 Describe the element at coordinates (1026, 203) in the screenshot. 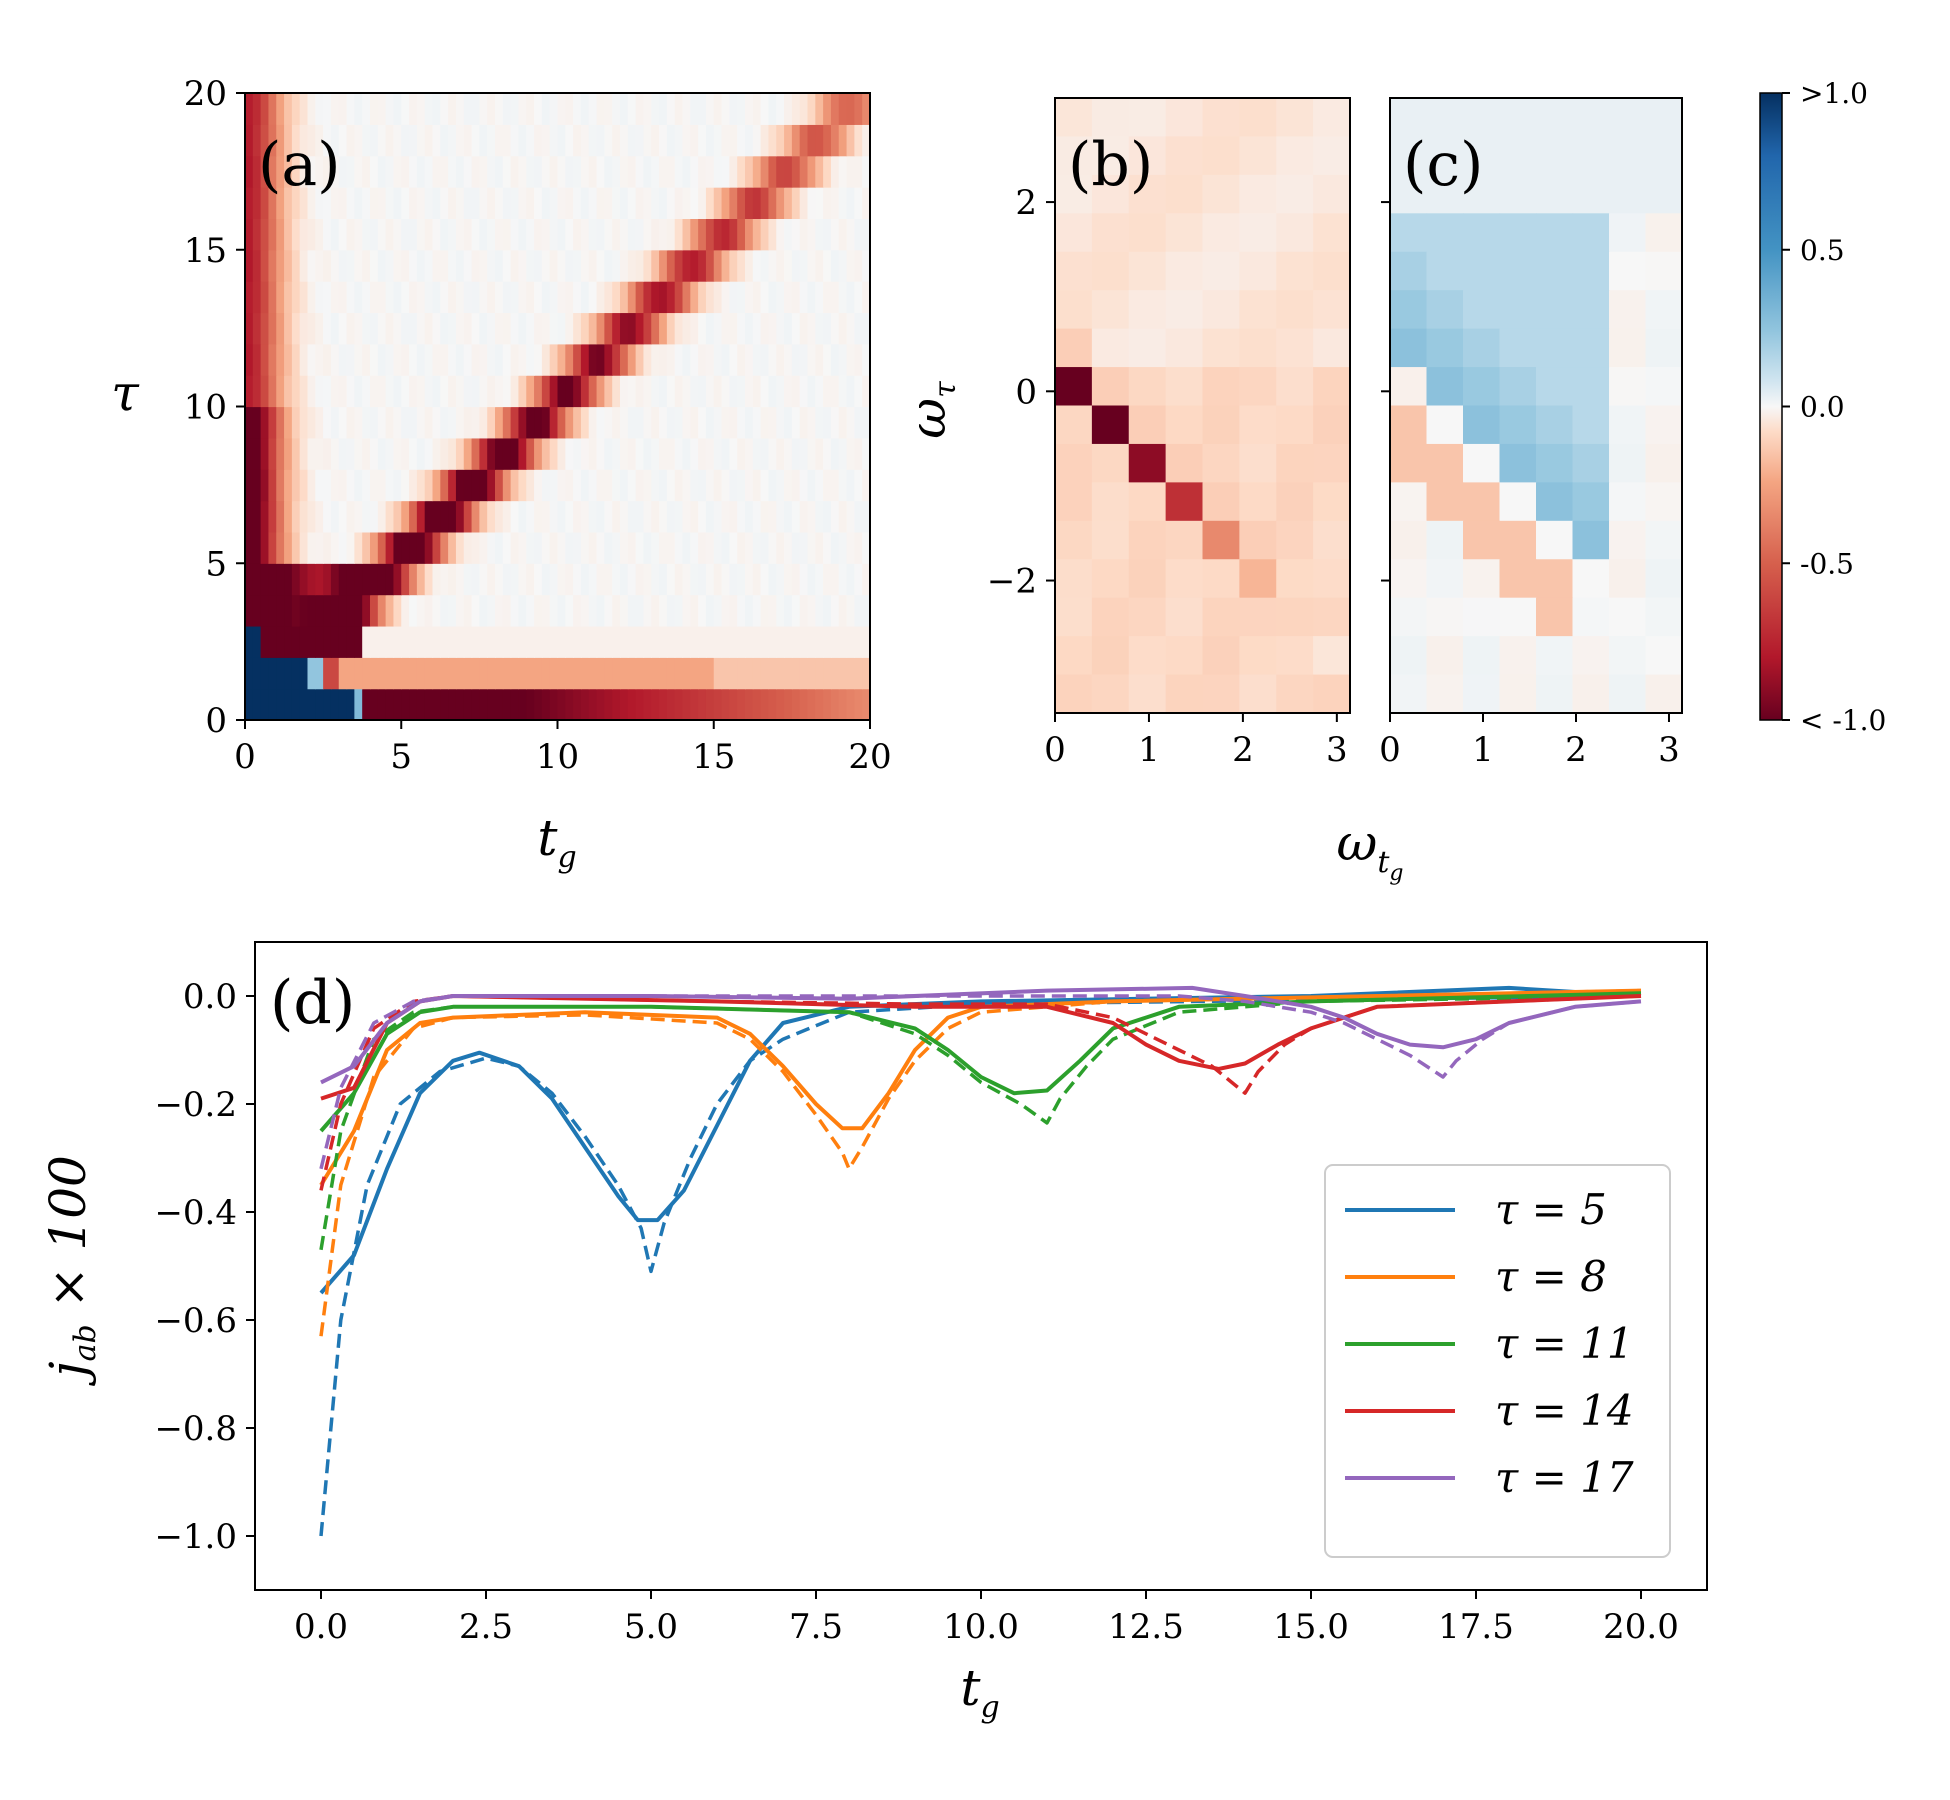

I see `y-tick-label: 2` at that location.